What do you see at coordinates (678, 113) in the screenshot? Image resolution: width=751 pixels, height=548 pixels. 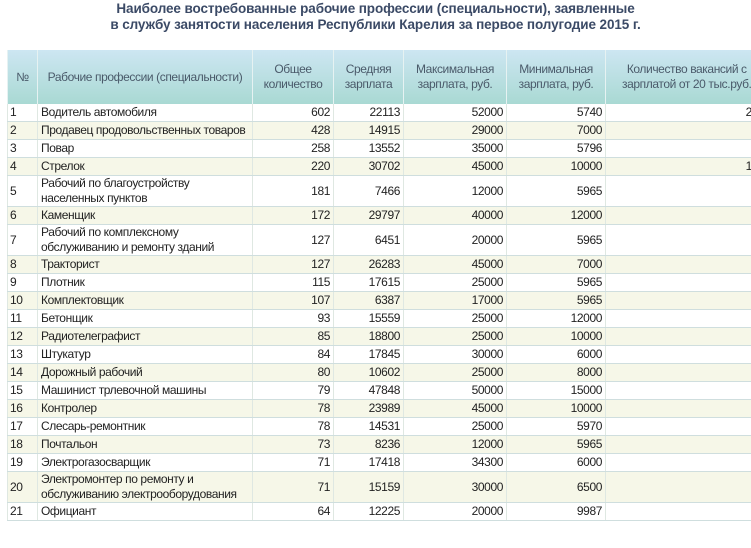 I see `cell-vacancies-20k: 295` at bounding box center [678, 113].